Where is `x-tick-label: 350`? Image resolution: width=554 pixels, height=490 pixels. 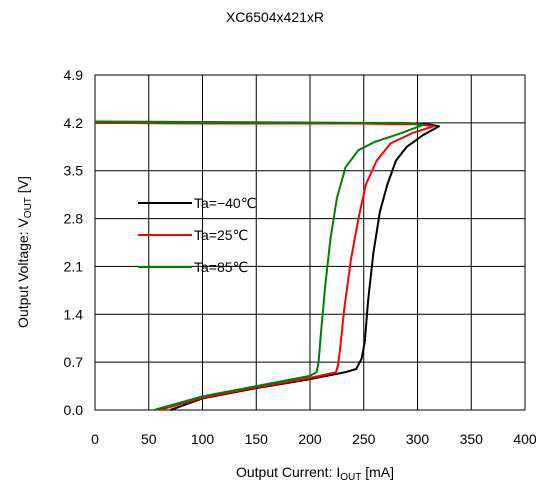 x-tick-label: 350 is located at coordinates (472, 439).